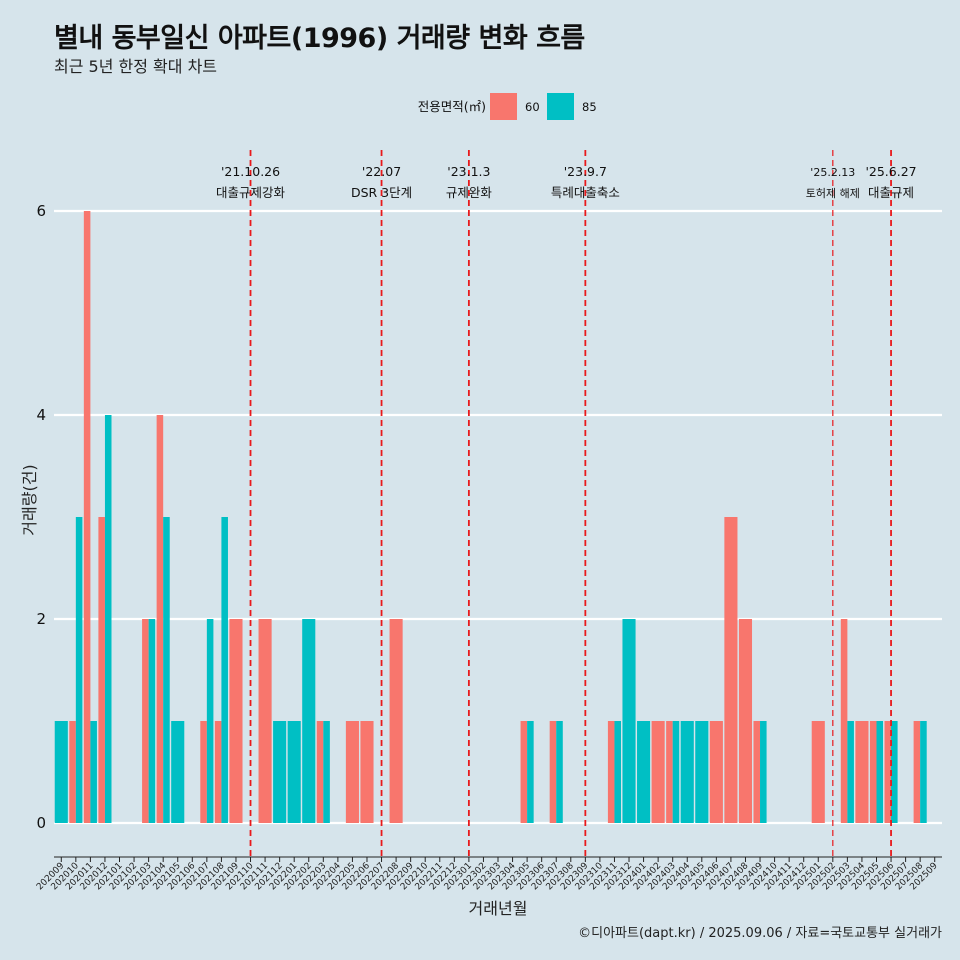 The image size is (960, 960). I want to click on y-tick-label: 0, so click(41, 823).